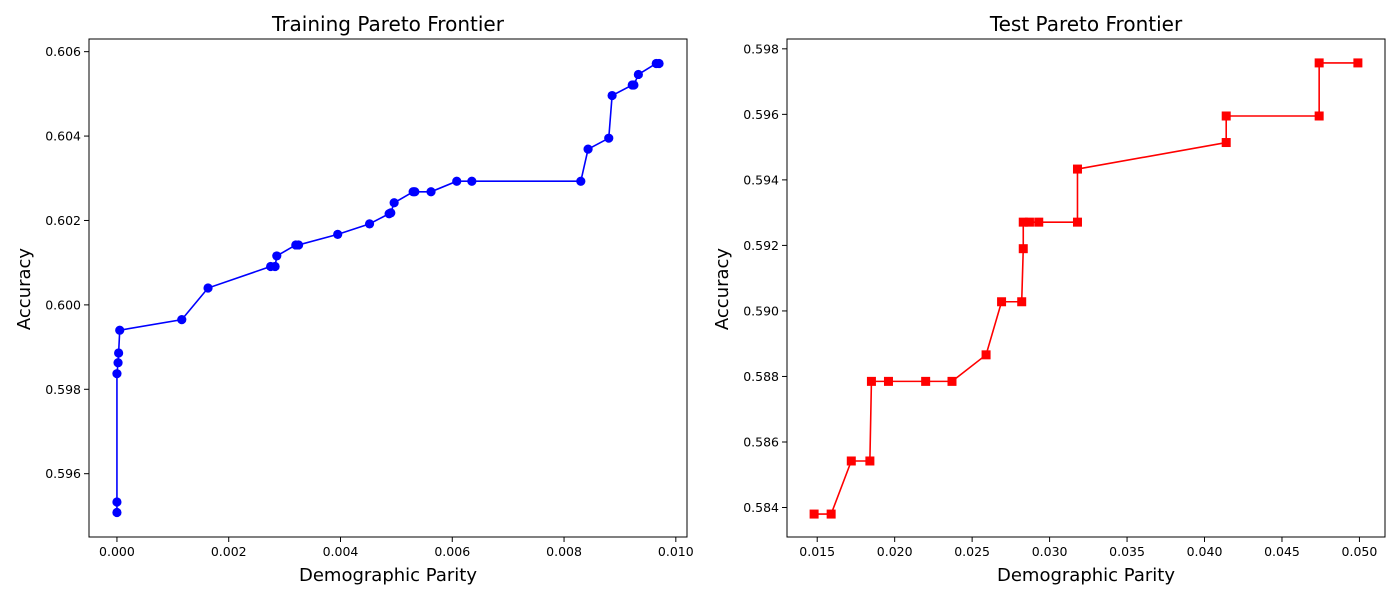  Describe the element at coordinates (1127, 551) in the screenshot. I see `test-x-tick-label: 0.035` at that location.